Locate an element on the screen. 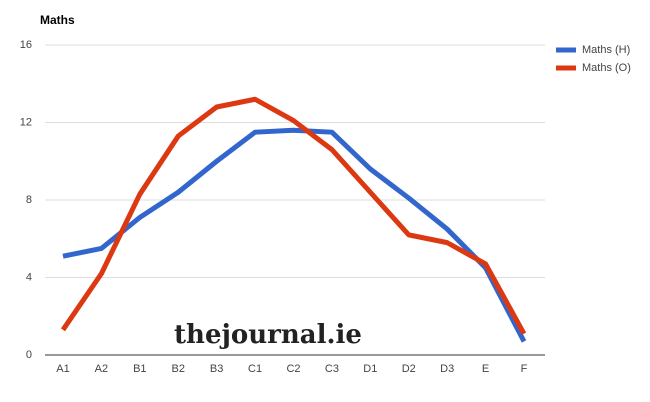  x-tick-label: D3 is located at coordinates (447, 369).